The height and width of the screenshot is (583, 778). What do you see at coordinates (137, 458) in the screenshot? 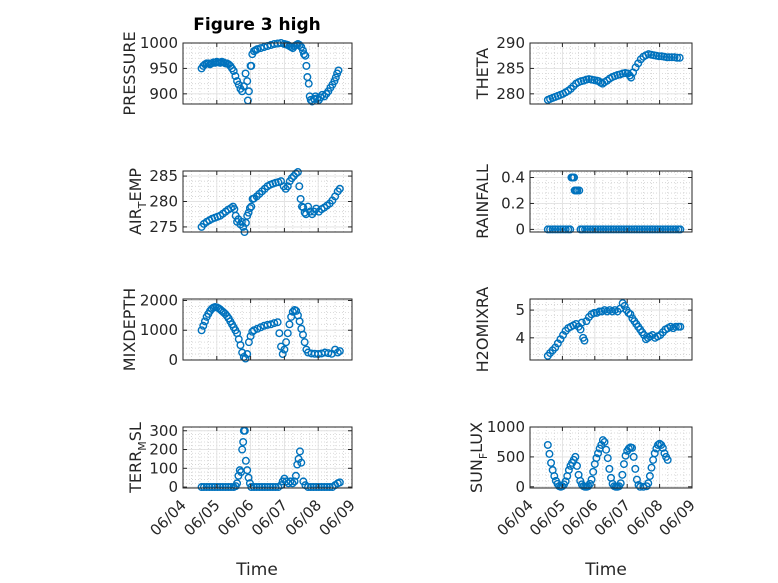
I see `y-axis-label: TERRMSL` at bounding box center [137, 458].